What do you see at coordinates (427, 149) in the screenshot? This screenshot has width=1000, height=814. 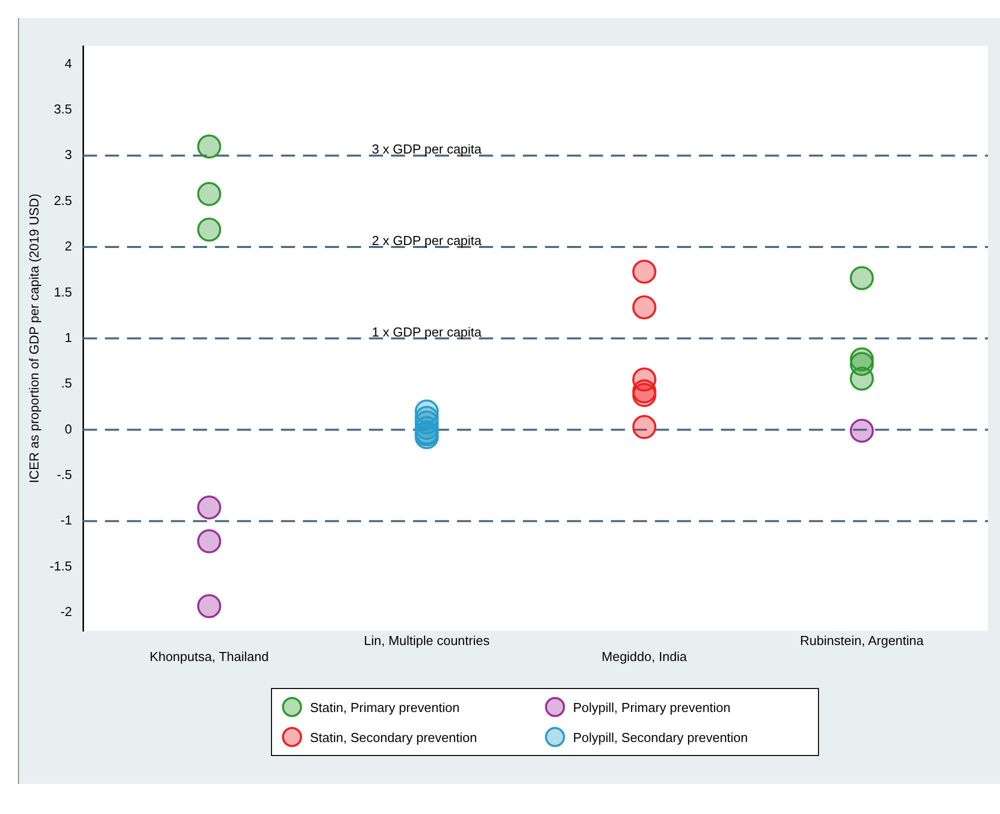 I see `ref-line-label: 3 x GDP per capita` at bounding box center [427, 149].